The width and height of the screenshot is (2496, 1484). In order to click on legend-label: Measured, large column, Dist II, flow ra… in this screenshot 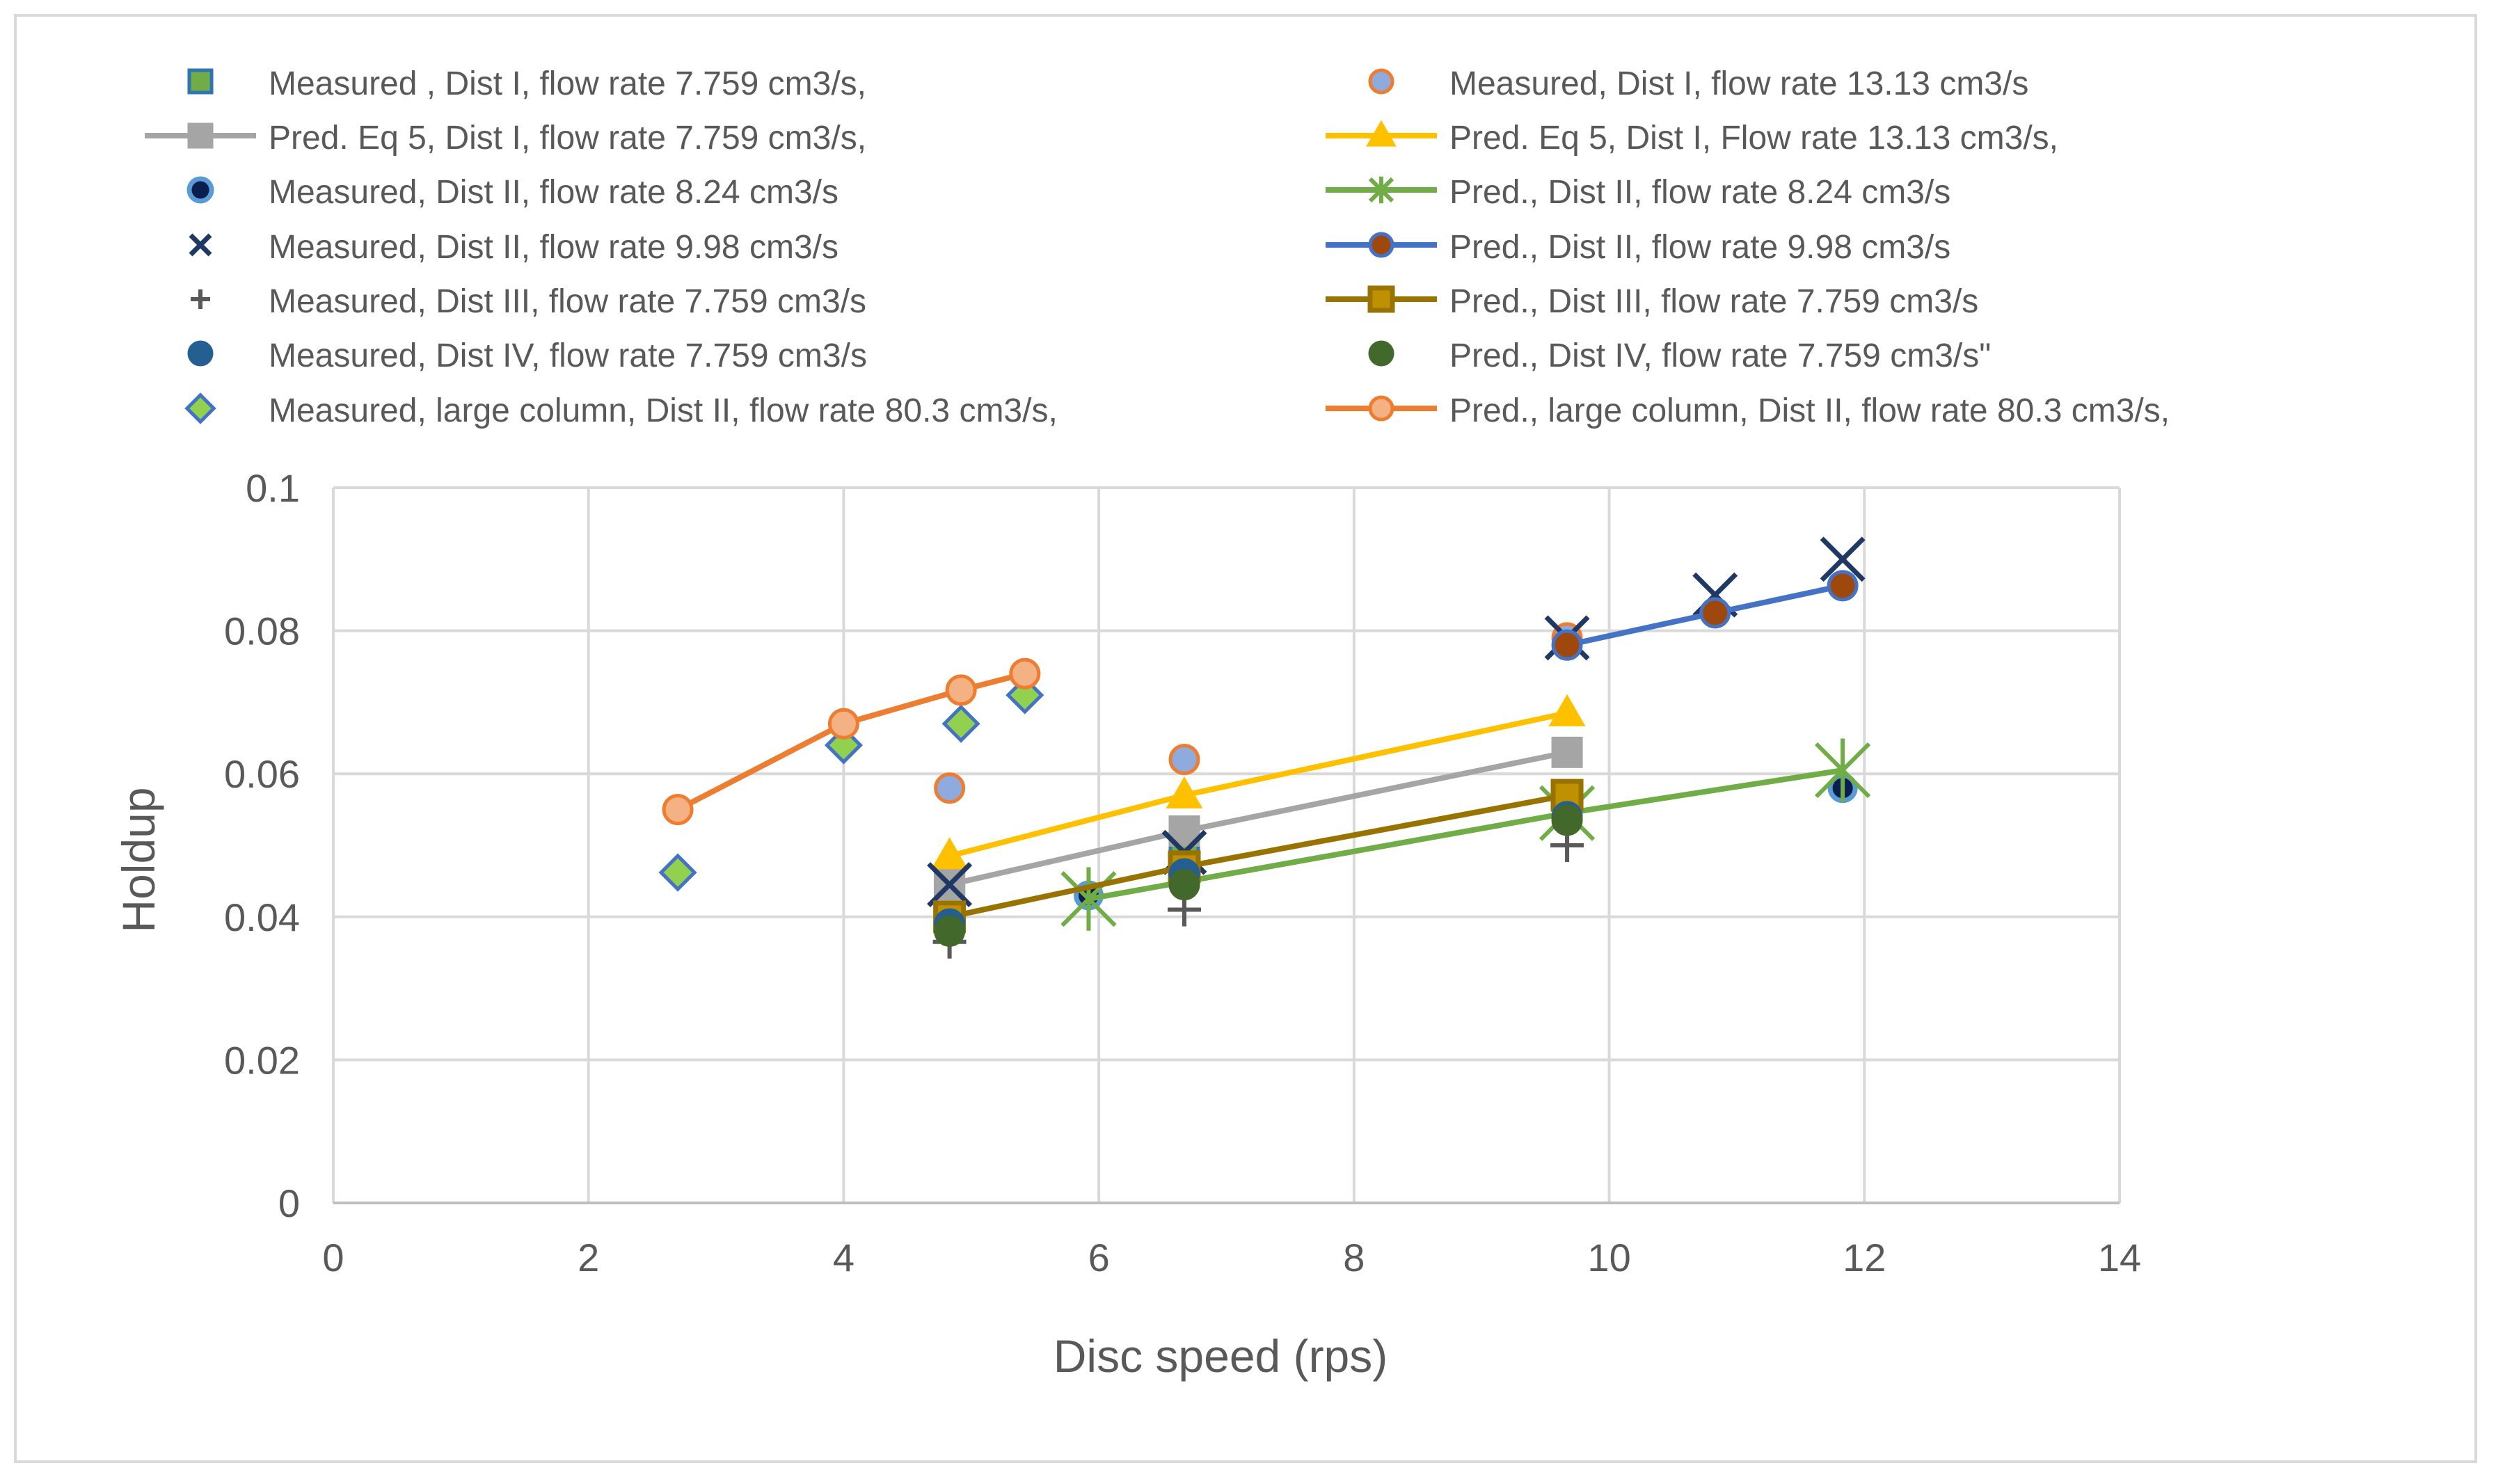, I will do `click(663, 411)`.